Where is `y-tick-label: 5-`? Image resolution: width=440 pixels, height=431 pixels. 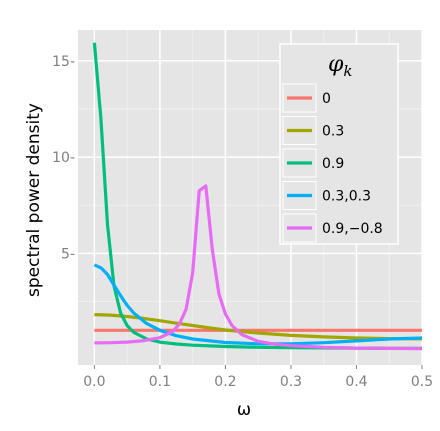 y-tick-label: 5- is located at coordinates (68, 254).